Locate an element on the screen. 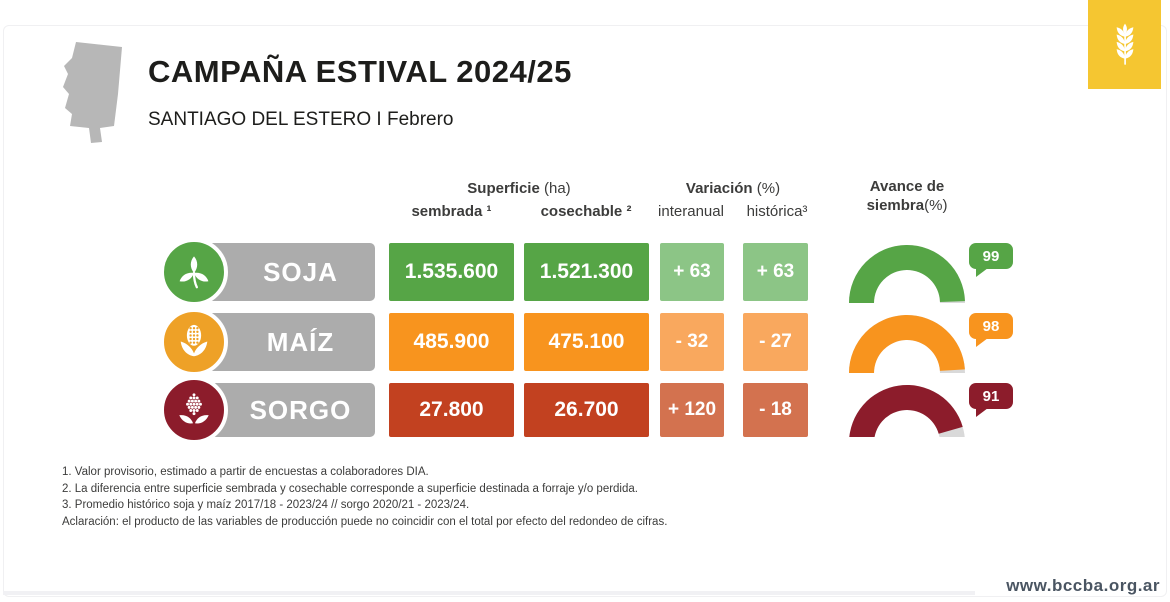  interannual-variation-value: + 120 is located at coordinates (692, 410).